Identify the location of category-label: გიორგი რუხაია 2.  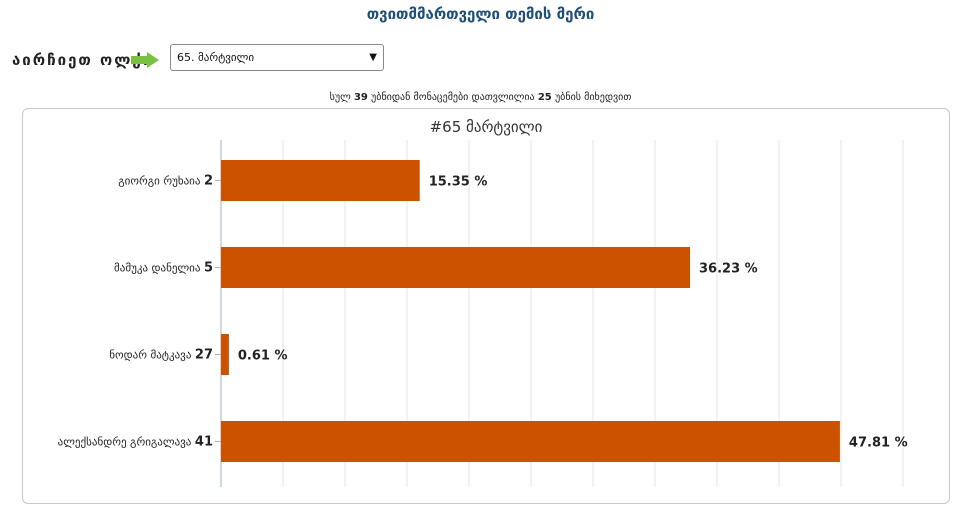
(165, 181).